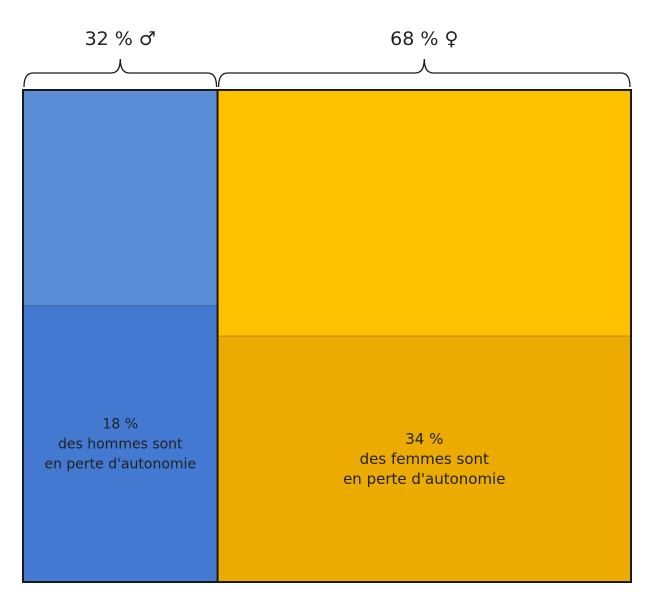 This screenshot has width=650, height=592. I want to click on men-dependent-label-line: des hommes sont, so click(120, 445).